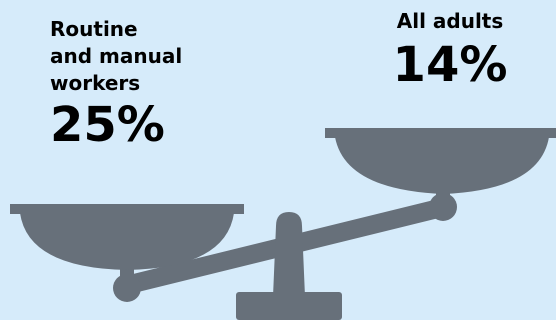 The image size is (556, 320). What do you see at coordinates (116, 56) in the screenshot?
I see `left-group-label-line-2: and manual` at bounding box center [116, 56].